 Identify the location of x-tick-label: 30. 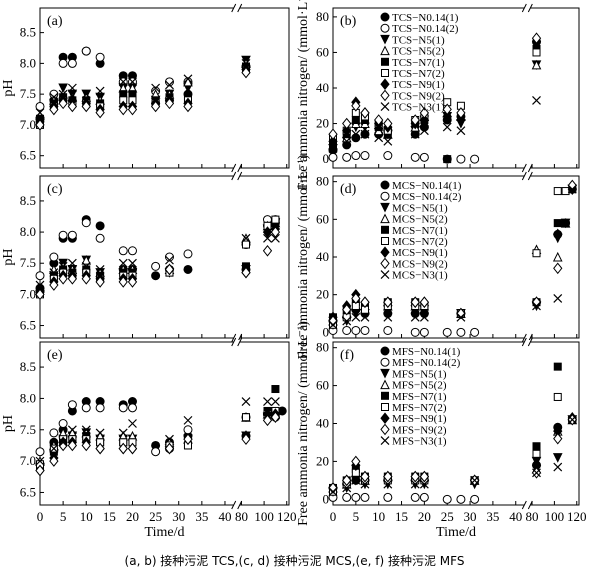
(178, 516).